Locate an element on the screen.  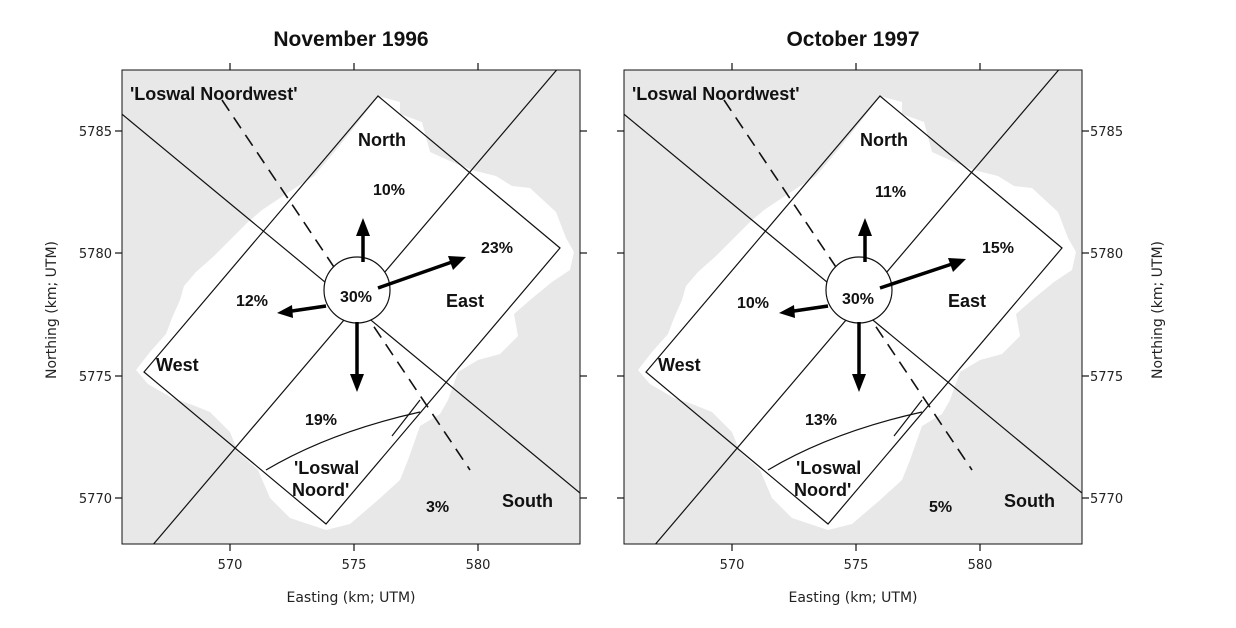
pct-east: 15% is located at coordinates (998, 248).